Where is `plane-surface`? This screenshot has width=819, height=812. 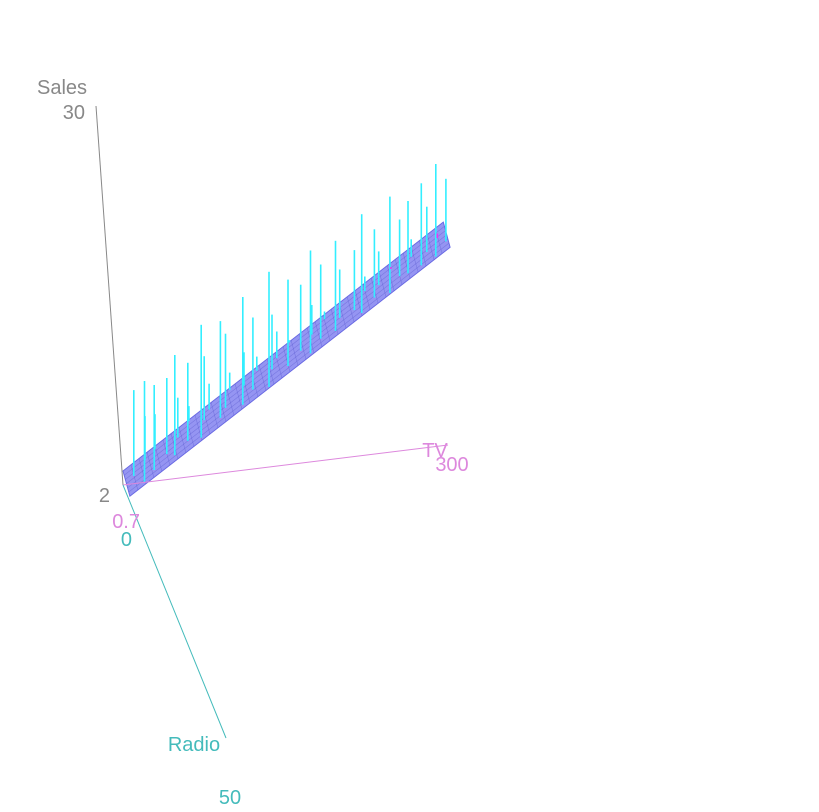
plane-surface is located at coordinates (286, 359).